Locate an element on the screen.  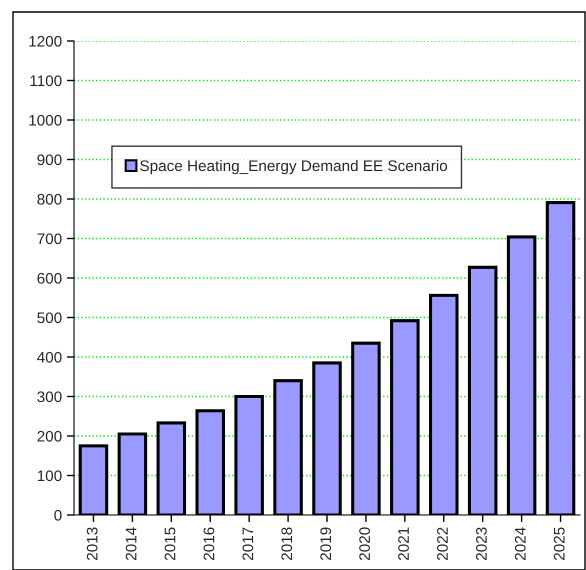
y-tick-label: 800 is located at coordinates (49, 199).